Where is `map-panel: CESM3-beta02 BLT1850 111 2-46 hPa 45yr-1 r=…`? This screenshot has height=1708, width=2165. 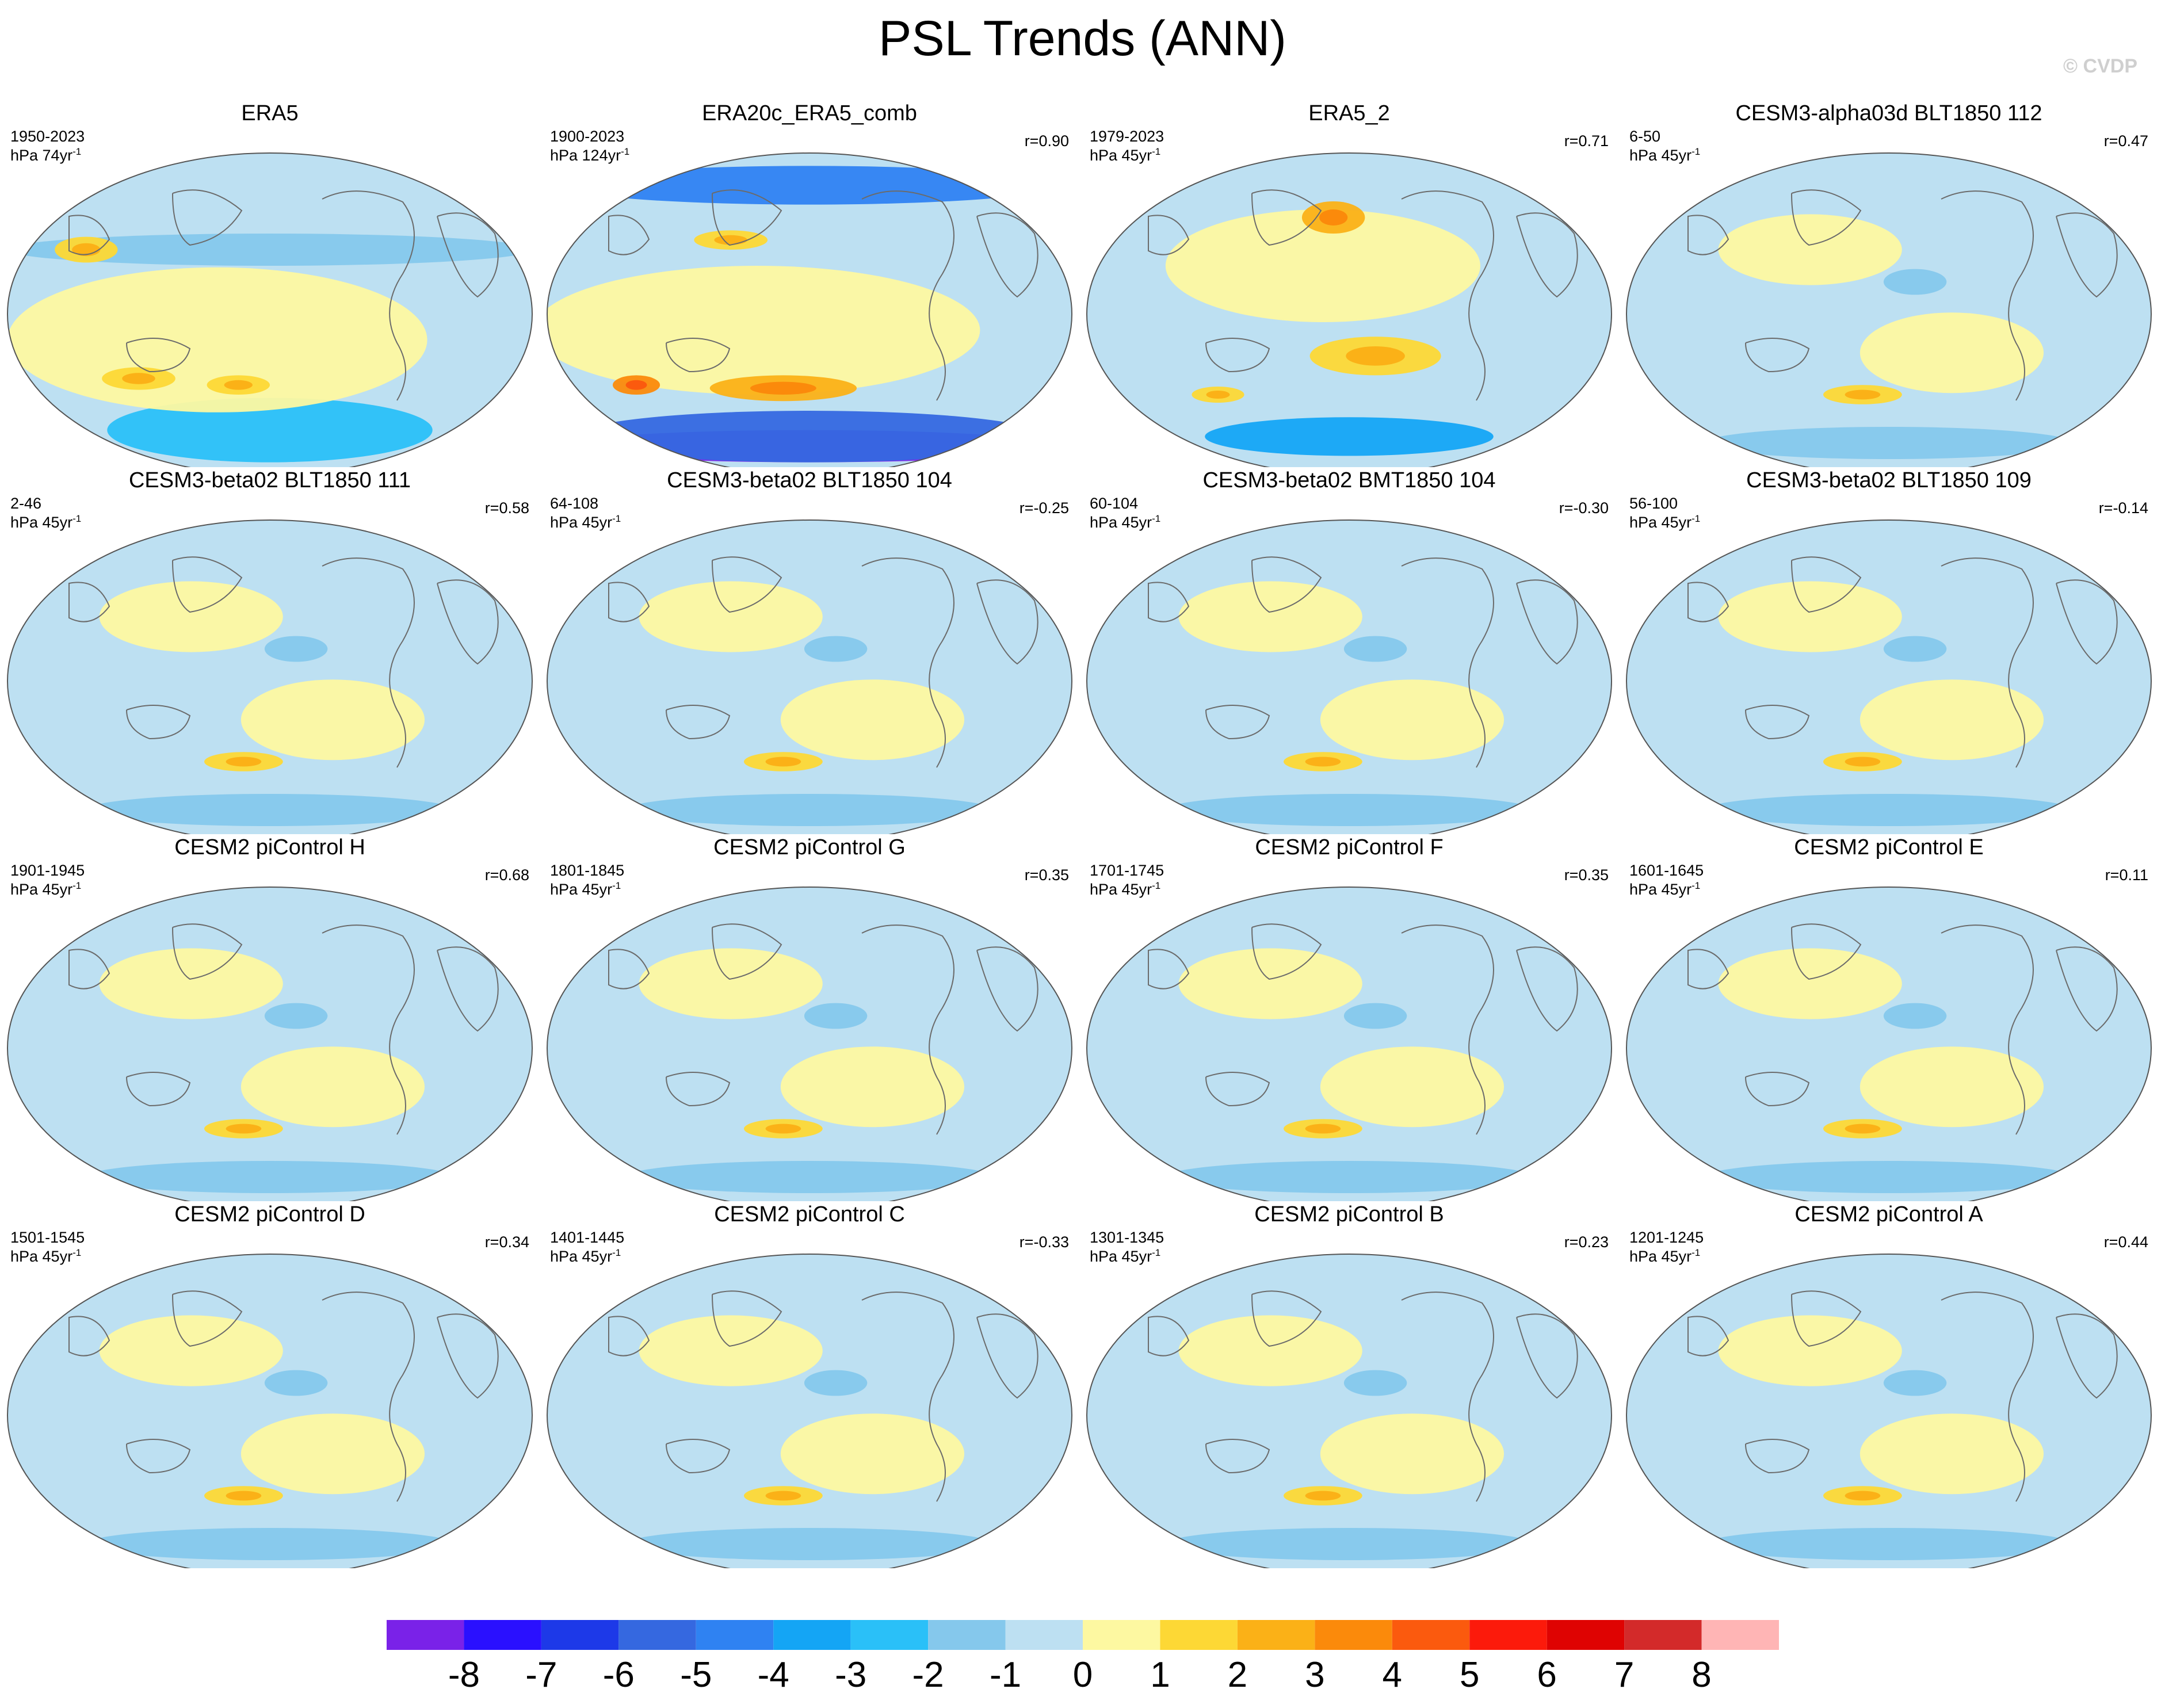
map-panel: CESM3-beta02 BLT1850 111 2-46 hPa 45yr-1 r=… is located at coordinates (270, 651).